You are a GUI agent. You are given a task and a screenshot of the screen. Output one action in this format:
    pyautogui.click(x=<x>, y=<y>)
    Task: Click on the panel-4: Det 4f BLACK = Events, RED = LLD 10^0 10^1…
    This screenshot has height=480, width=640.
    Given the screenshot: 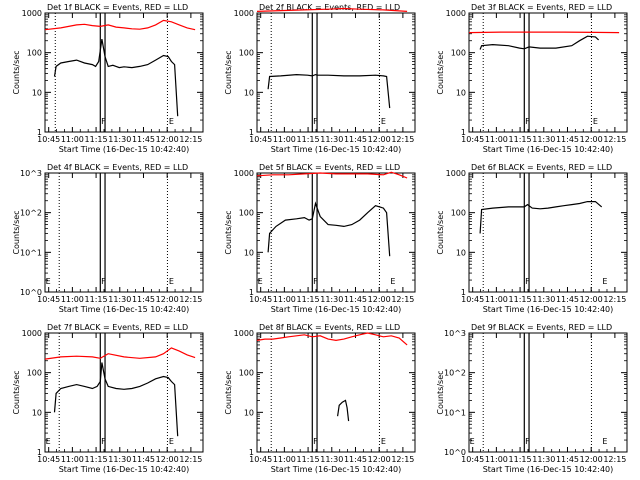 What is the action you would take?
    pyautogui.click(x=108, y=238)
    